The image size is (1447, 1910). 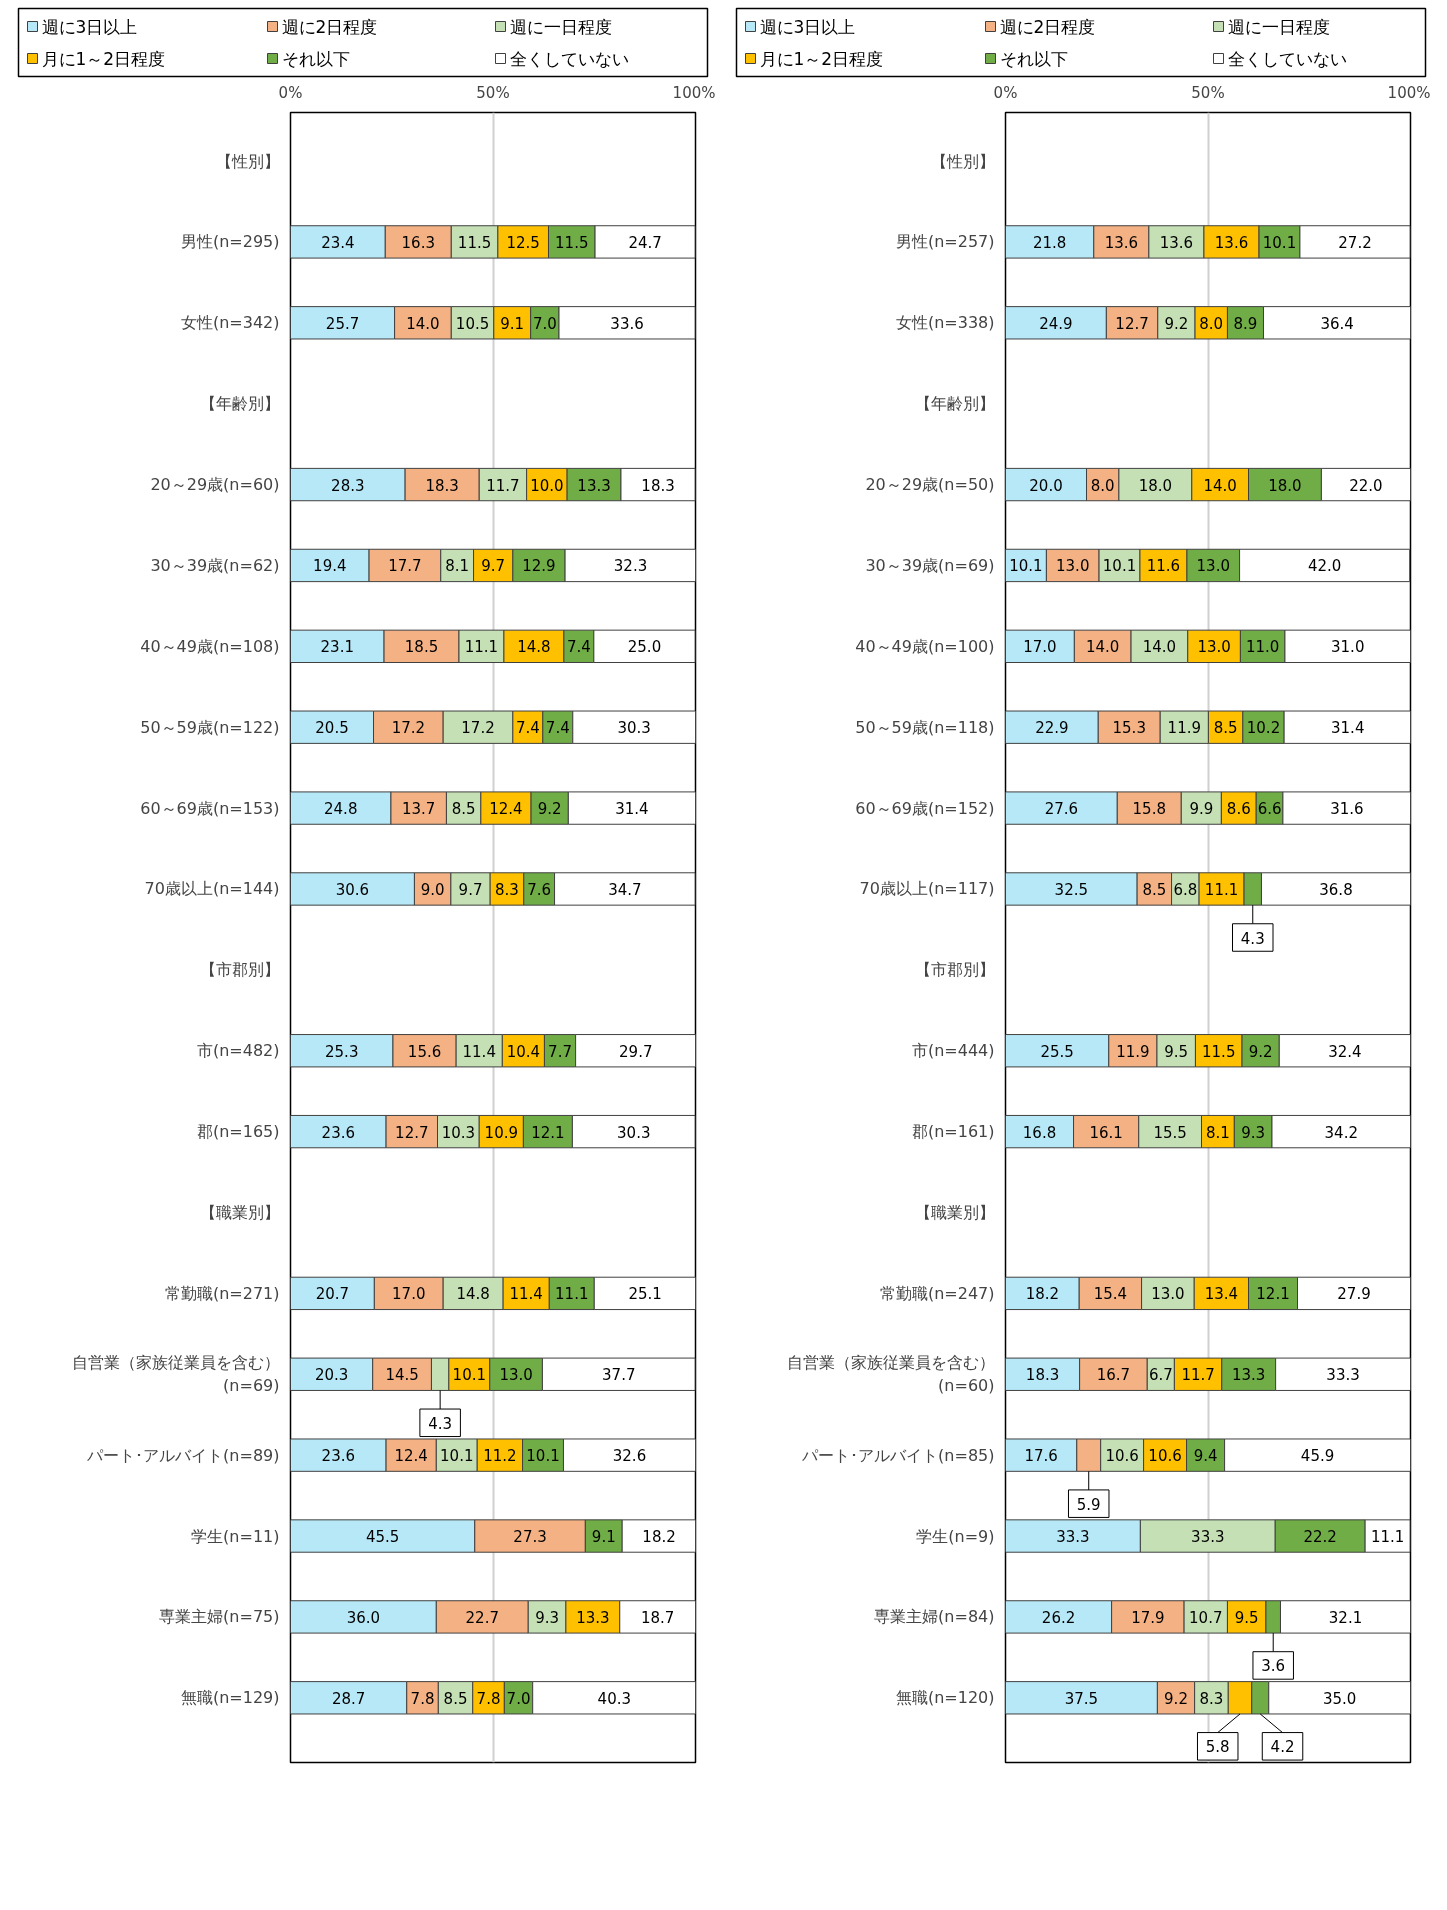 What do you see at coordinates (636, 1051) in the screenshot?
I see `data-label: 29.7` at bounding box center [636, 1051].